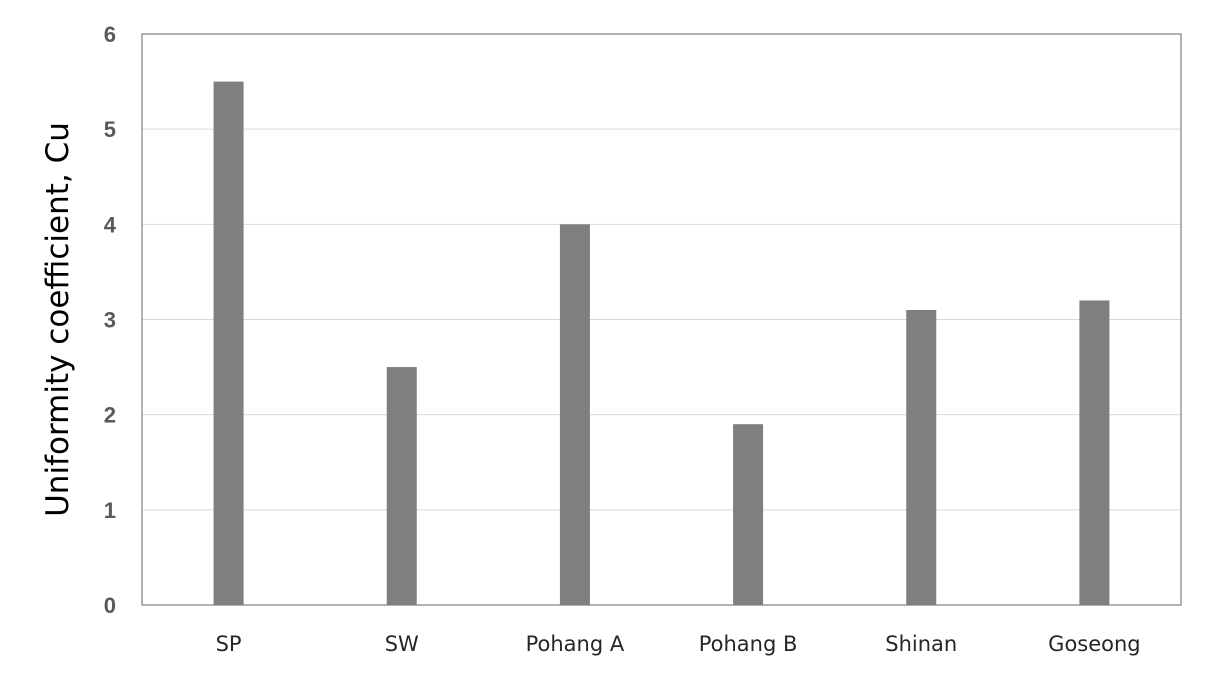 The image size is (1212, 676). I want to click on y-tick-label-1: 1, so click(110, 510).